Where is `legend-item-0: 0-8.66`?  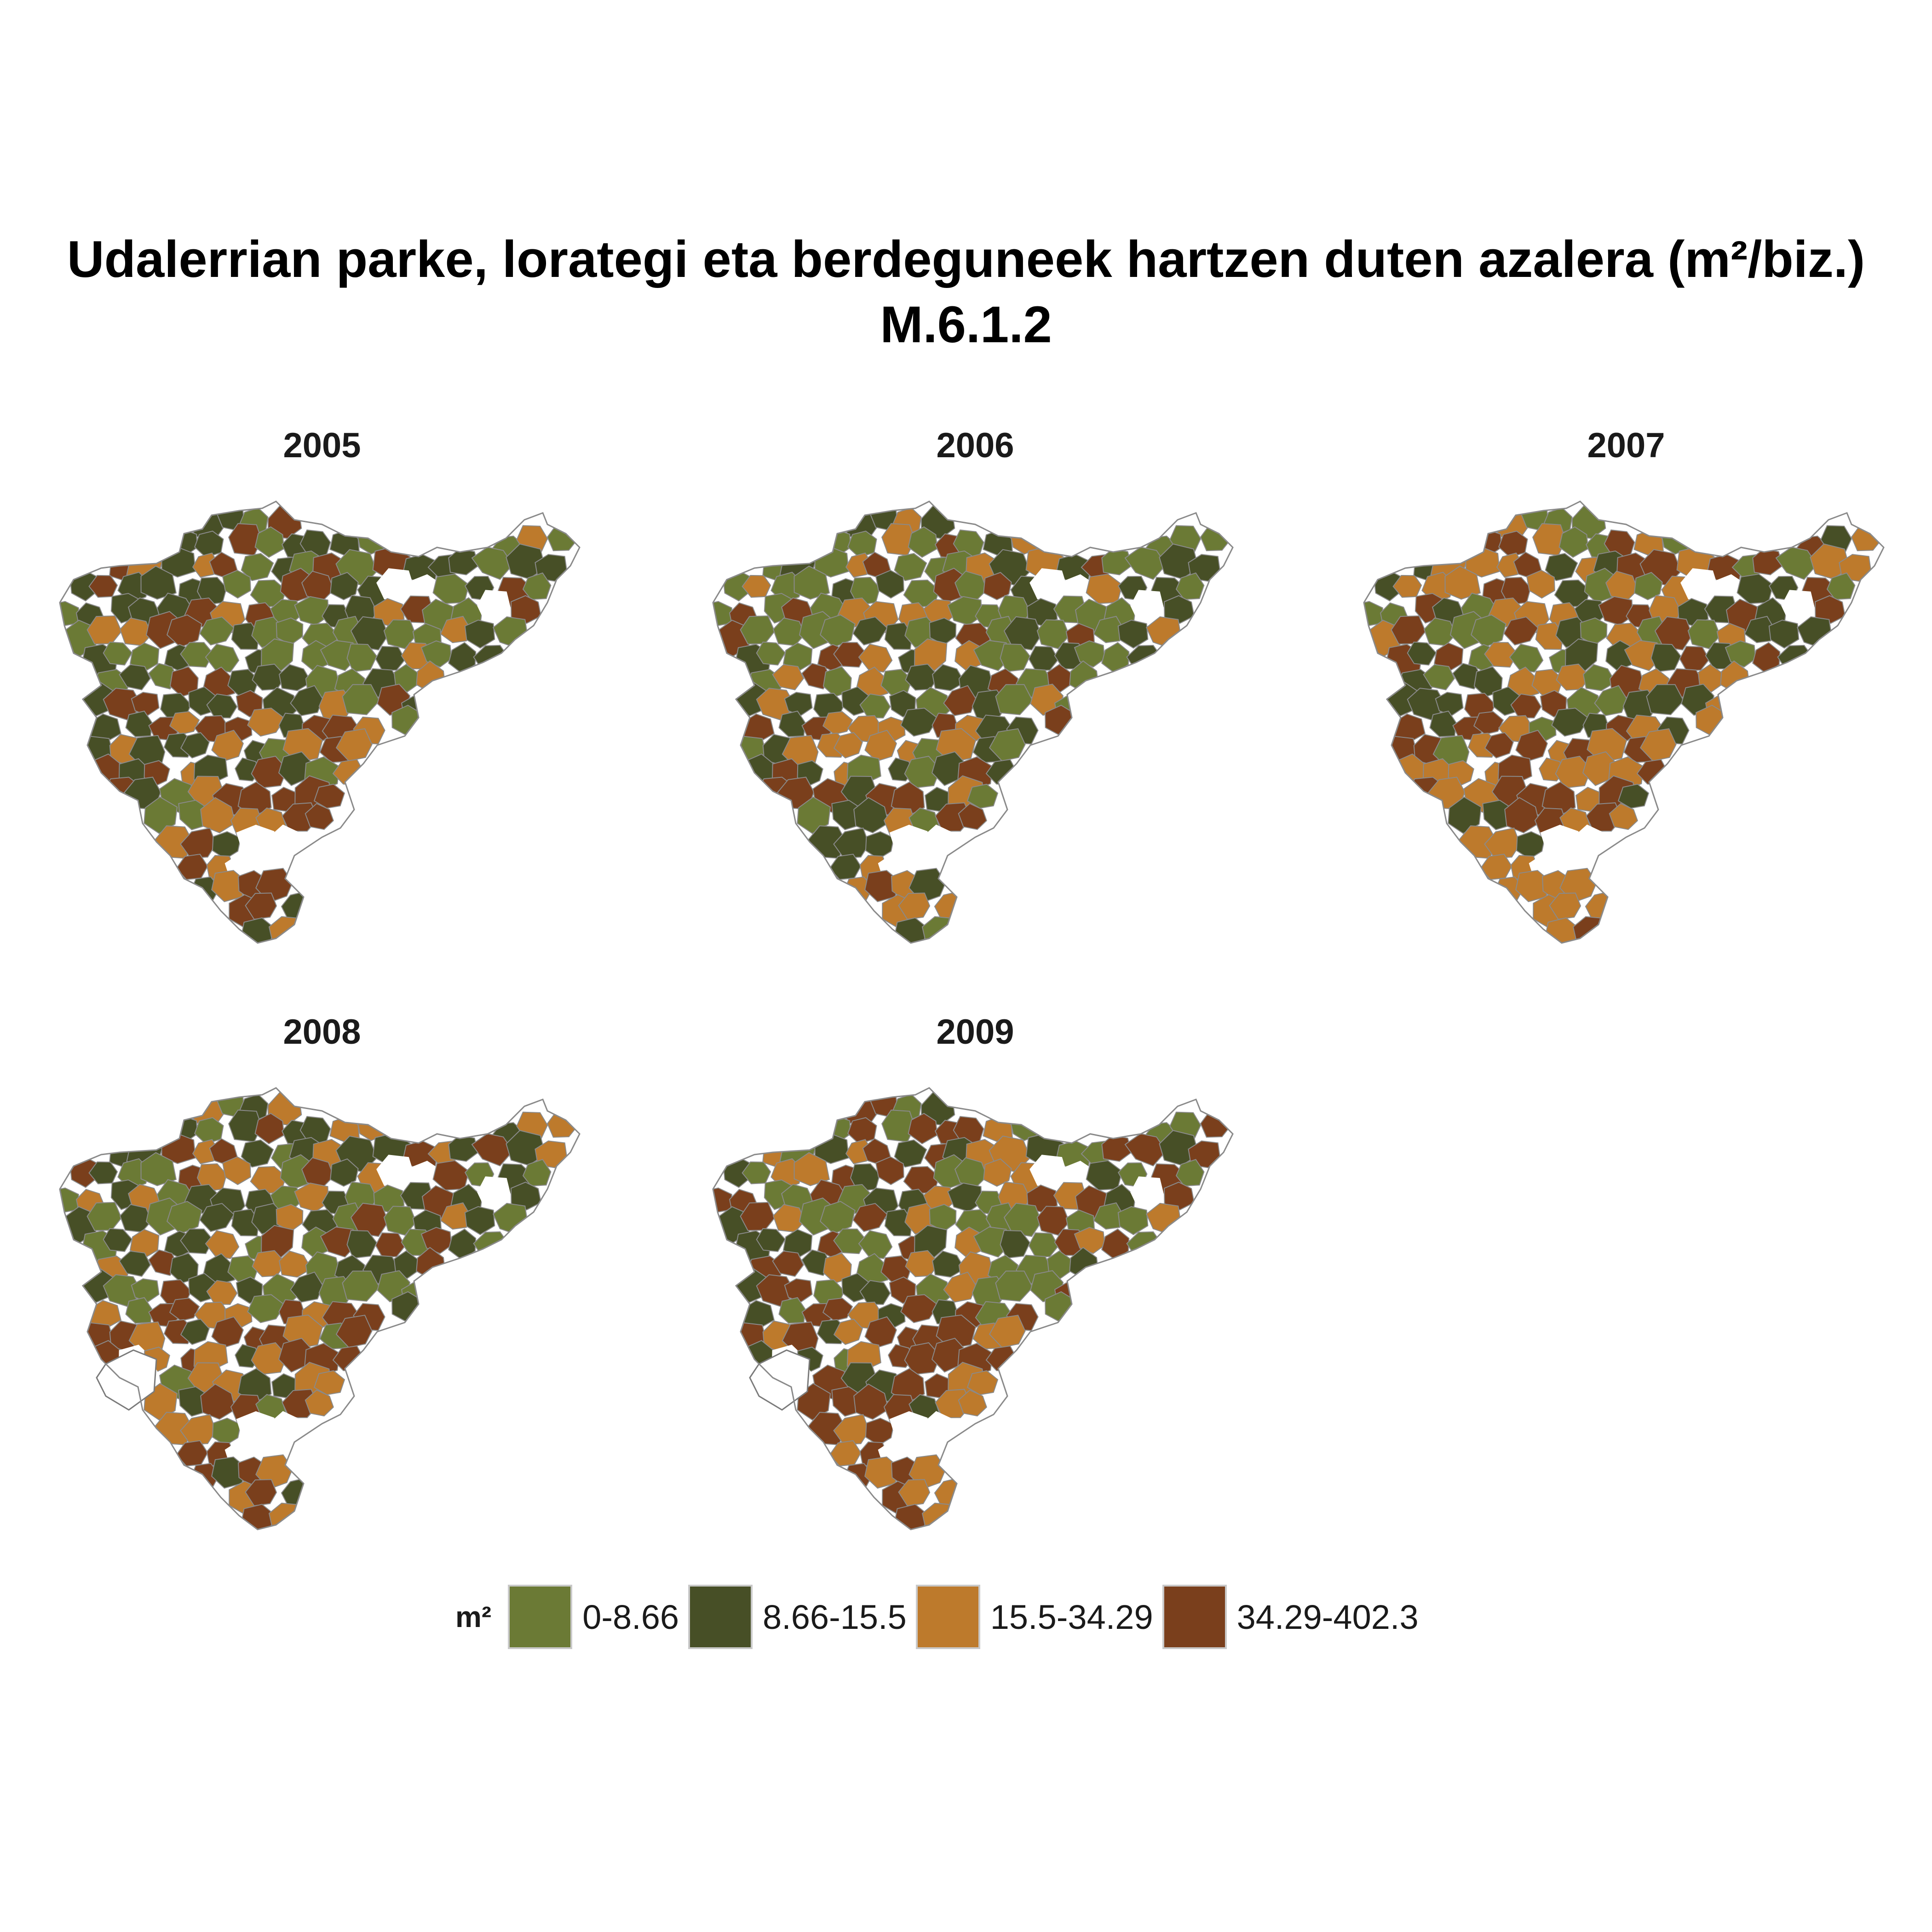
legend-item-0: 0-8.66 is located at coordinates (593, 1617).